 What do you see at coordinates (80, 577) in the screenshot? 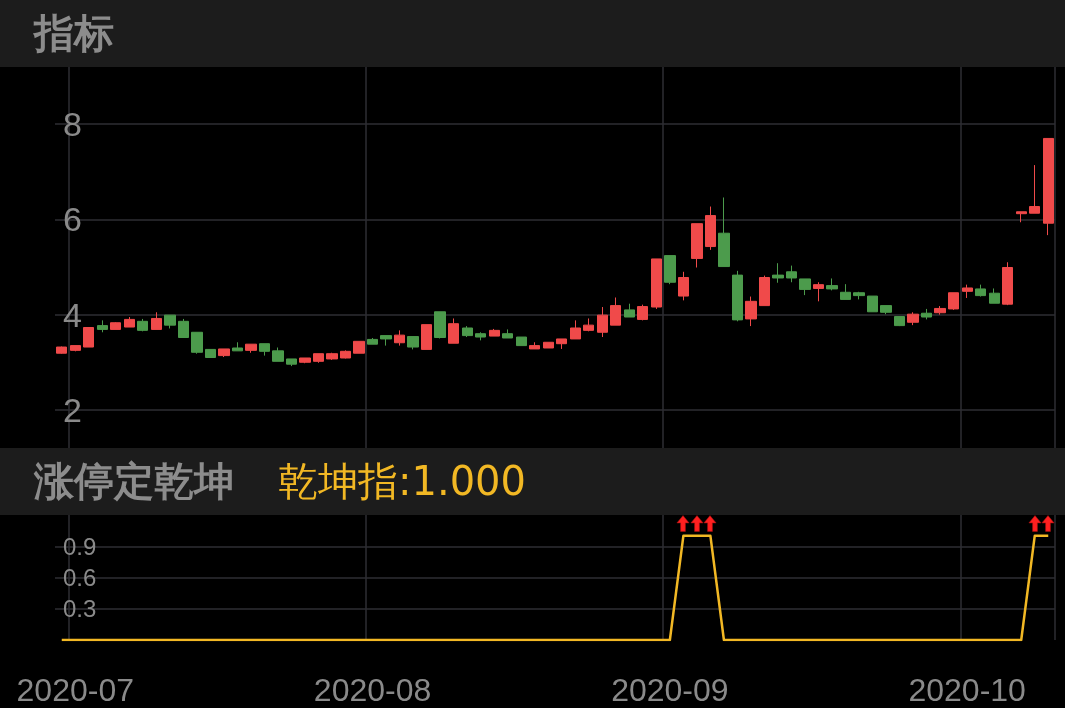
I see `y-tick-label: 0.6` at bounding box center [80, 577].